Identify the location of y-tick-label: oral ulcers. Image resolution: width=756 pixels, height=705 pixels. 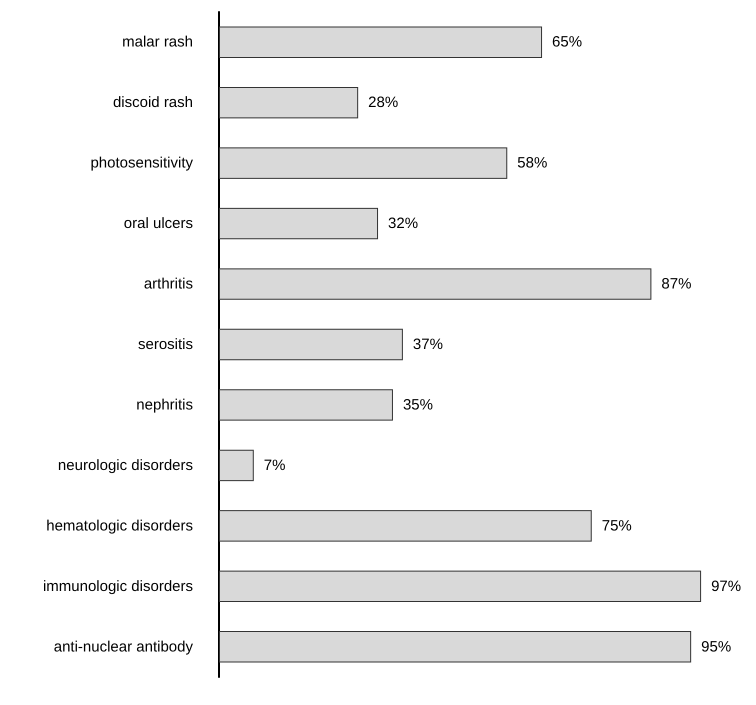
(158, 223).